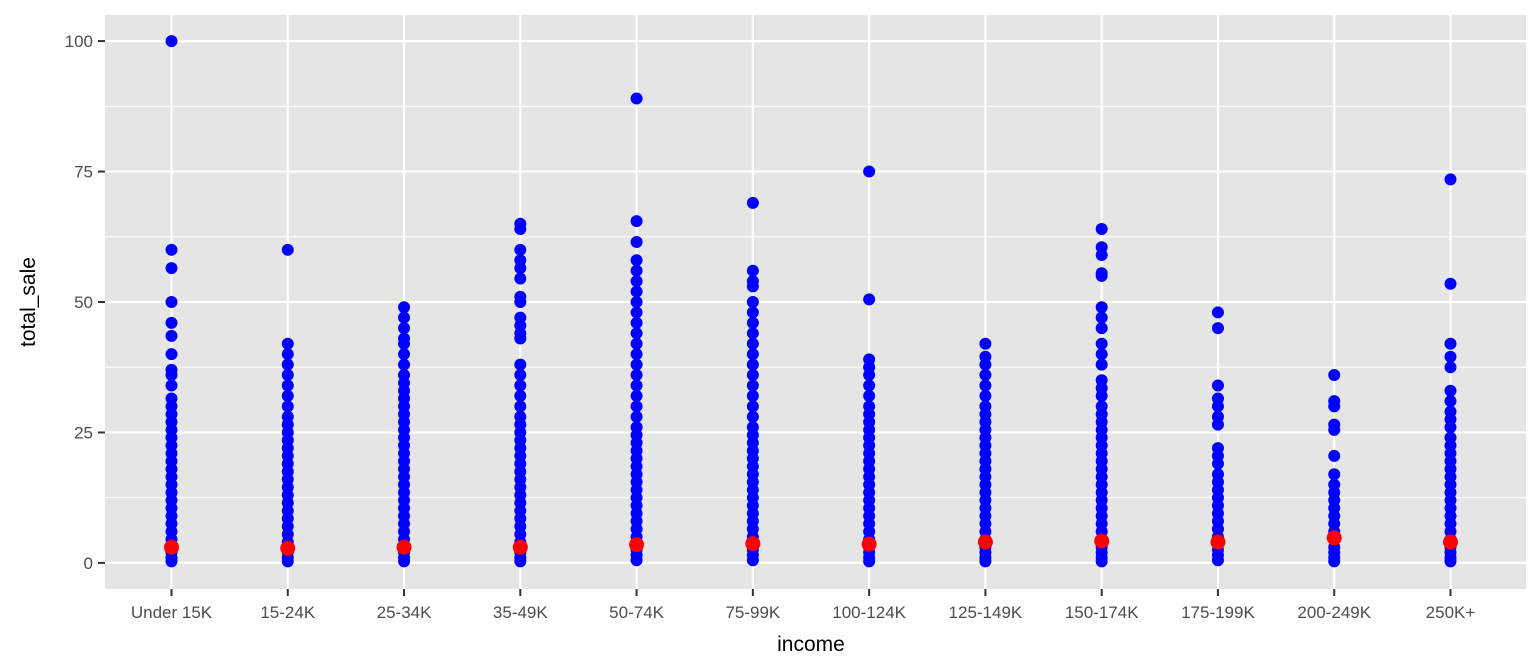 The height and width of the screenshot is (672, 1536). Describe the element at coordinates (172, 612) in the screenshot. I see `x-tick-label: Under 15K` at that location.